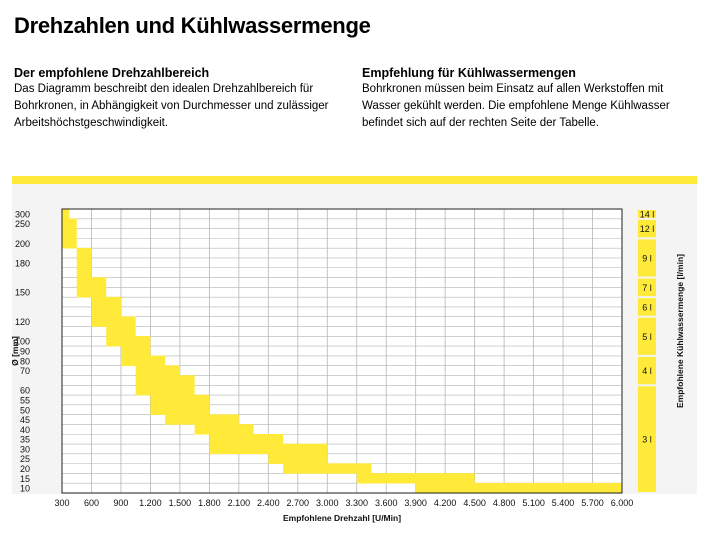  Describe the element at coordinates (22, 214) in the screenshot. I see `y-tick-label: 300` at that location.